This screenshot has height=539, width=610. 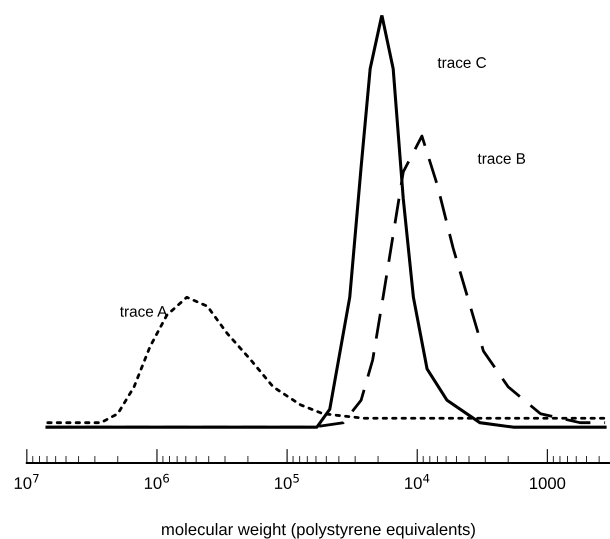 What do you see at coordinates (417, 482) in the screenshot?
I see `x-tick-label: 10$^{4}$` at bounding box center [417, 482].